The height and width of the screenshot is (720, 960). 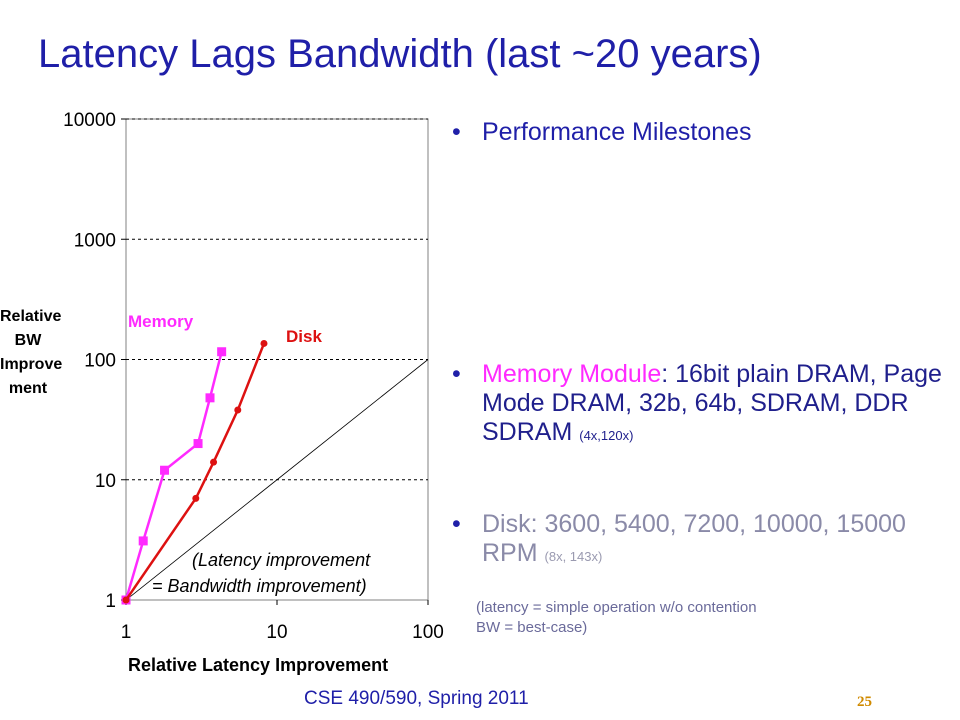 I want to click on x-tick-label: 10, so click(x=276, y=632).